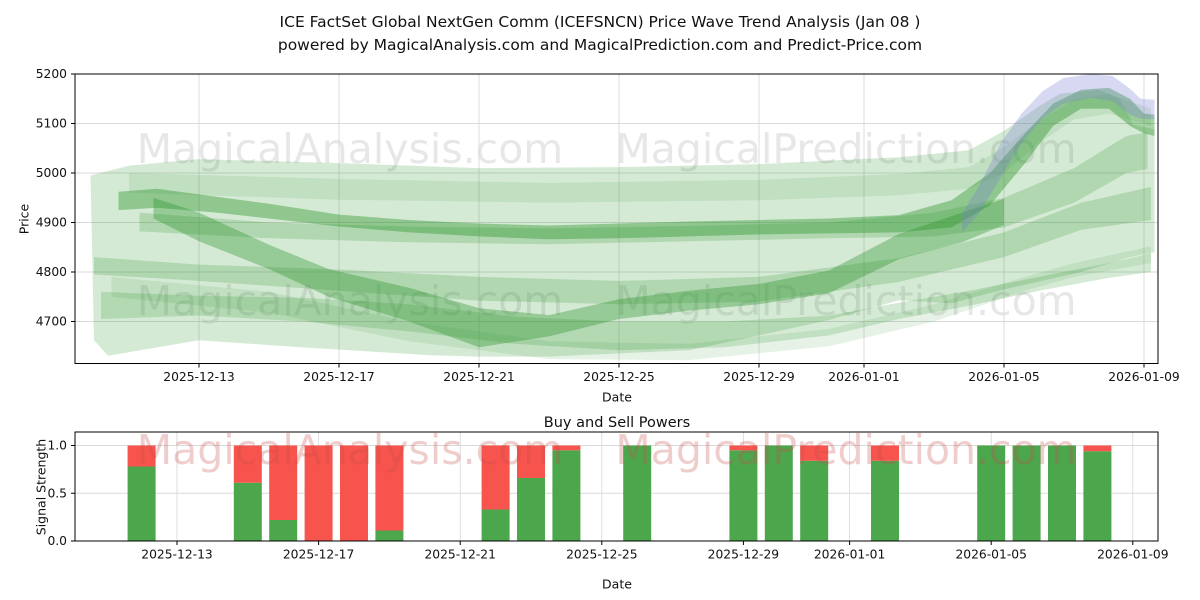  I want to click on price-y-tick-label: 4700, so click(51, 322).